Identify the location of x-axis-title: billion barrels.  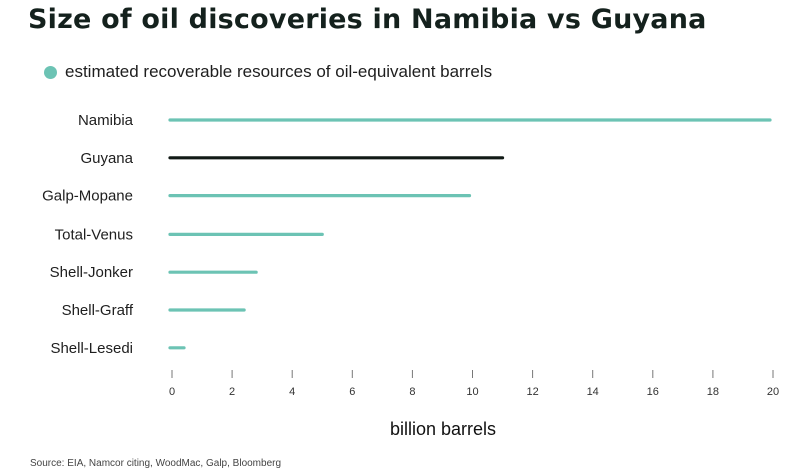
(443, 429).